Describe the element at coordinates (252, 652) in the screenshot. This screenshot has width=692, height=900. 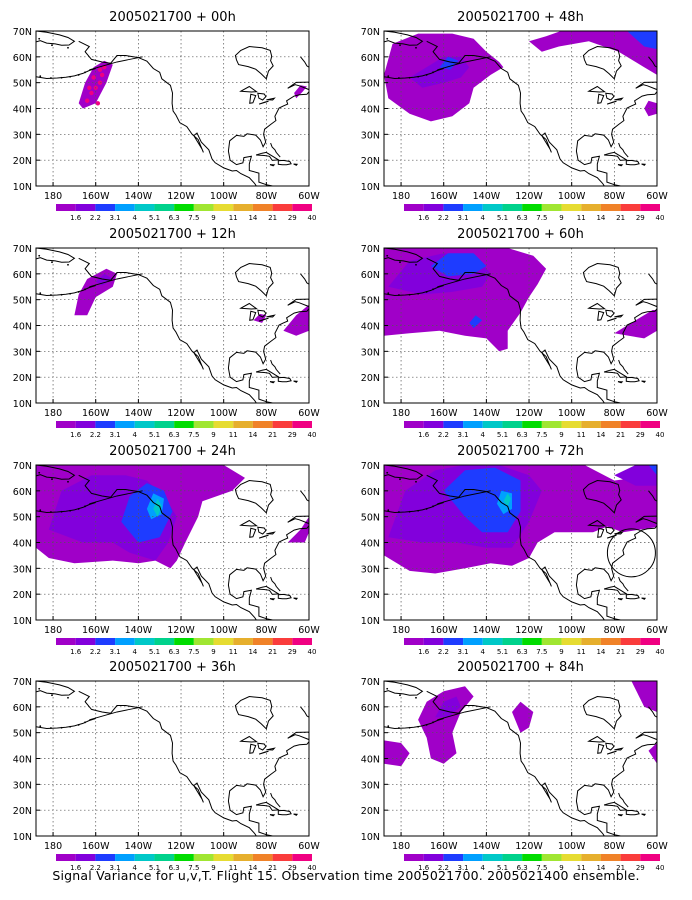
I see `legend-label: 14` at that location.